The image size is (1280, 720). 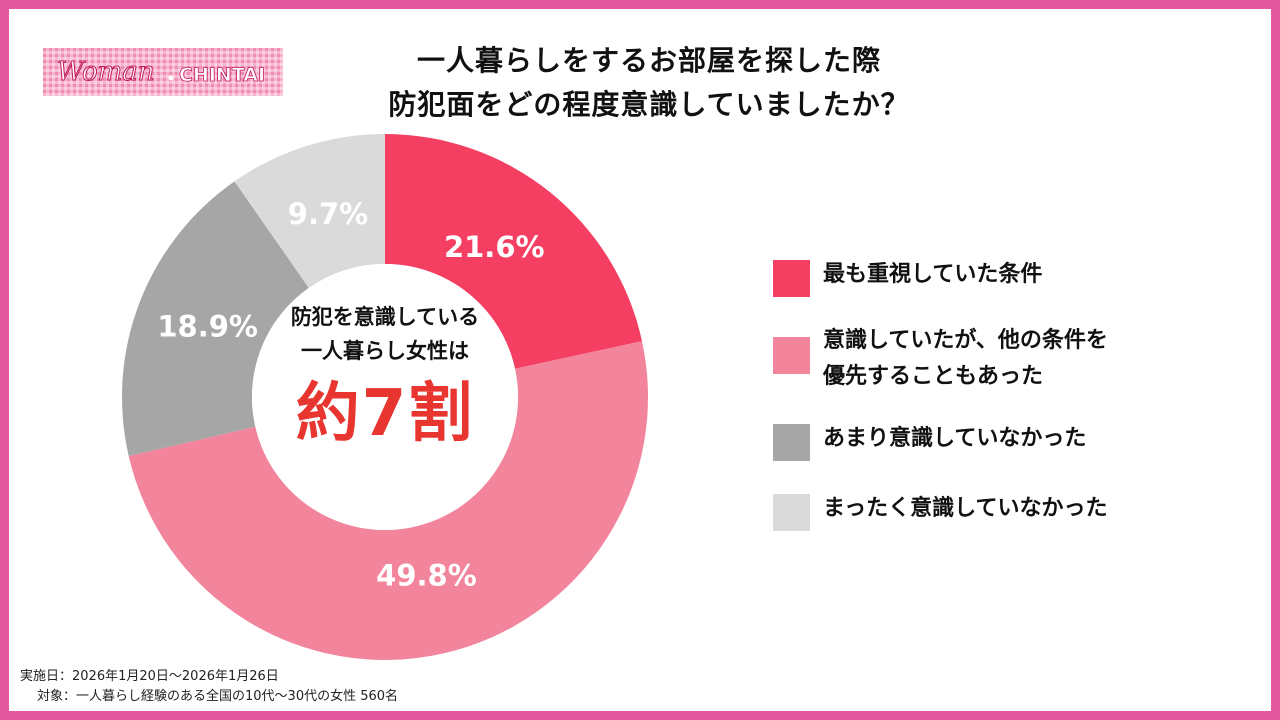 What do you see at coordinates (494, 247) in the screenshot?
I see `slice-label-1: 21.6%` at bounding box center [494, 247].